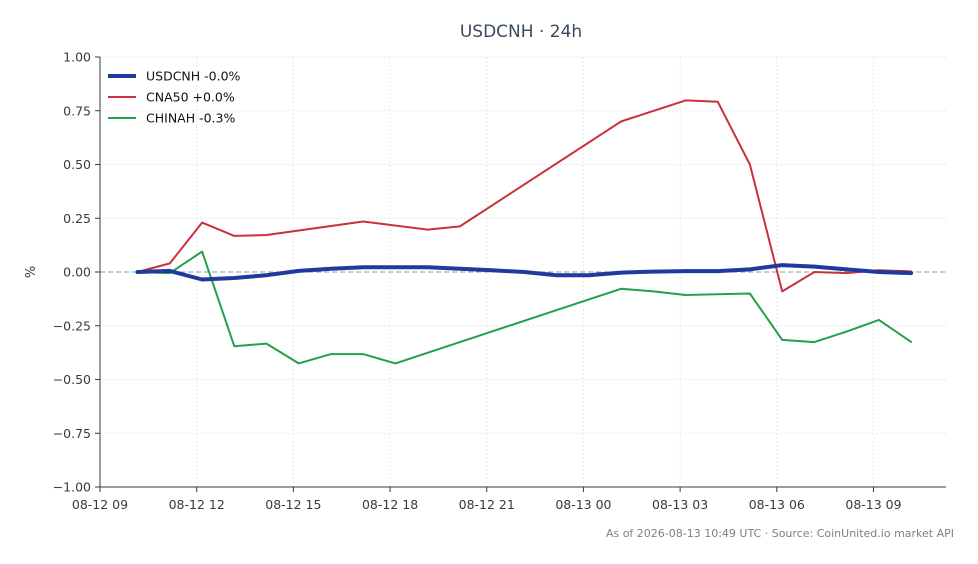  Describe the element at coordinates (77, 110) in the screenshot. I see `y-tick-label: 0.75` at that location.